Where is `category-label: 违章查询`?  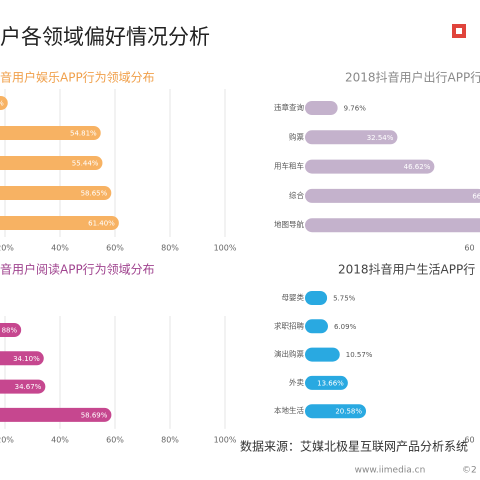 category-label: 违章查询 is located at coordinates (289, 107).